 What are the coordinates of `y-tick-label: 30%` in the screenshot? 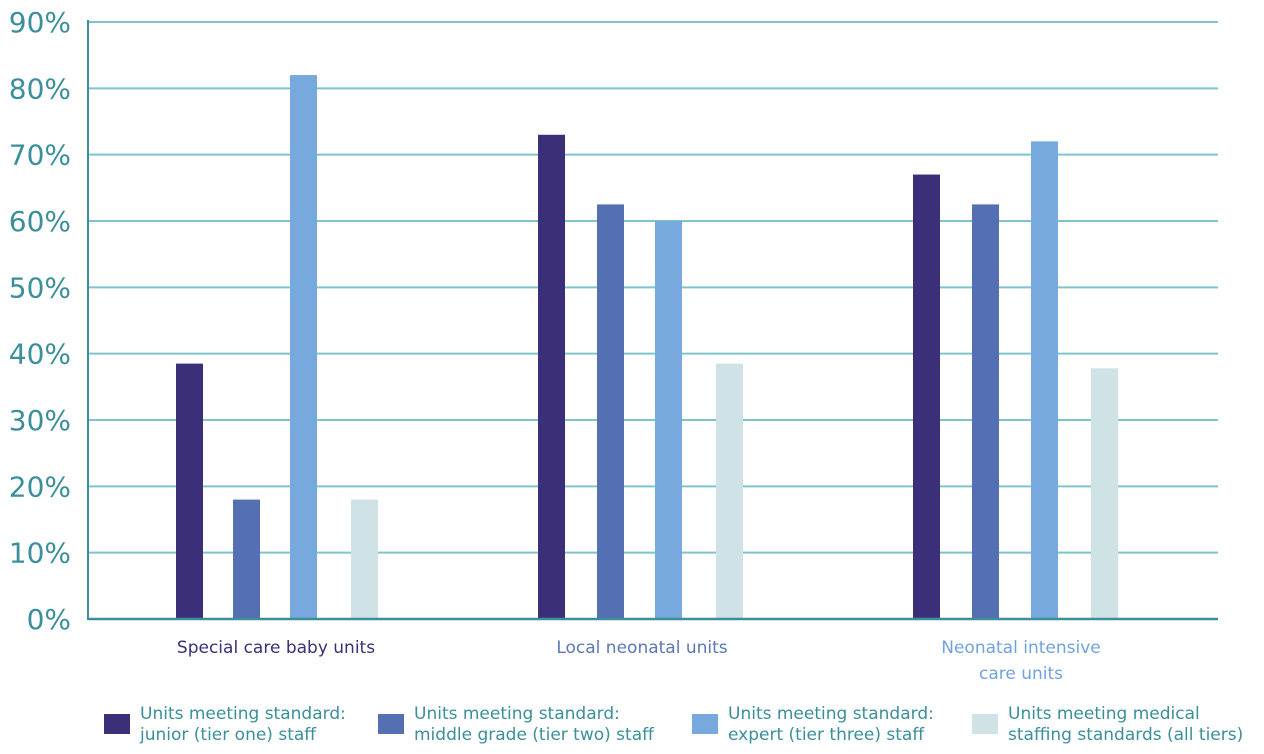 It's located at (40, 420).